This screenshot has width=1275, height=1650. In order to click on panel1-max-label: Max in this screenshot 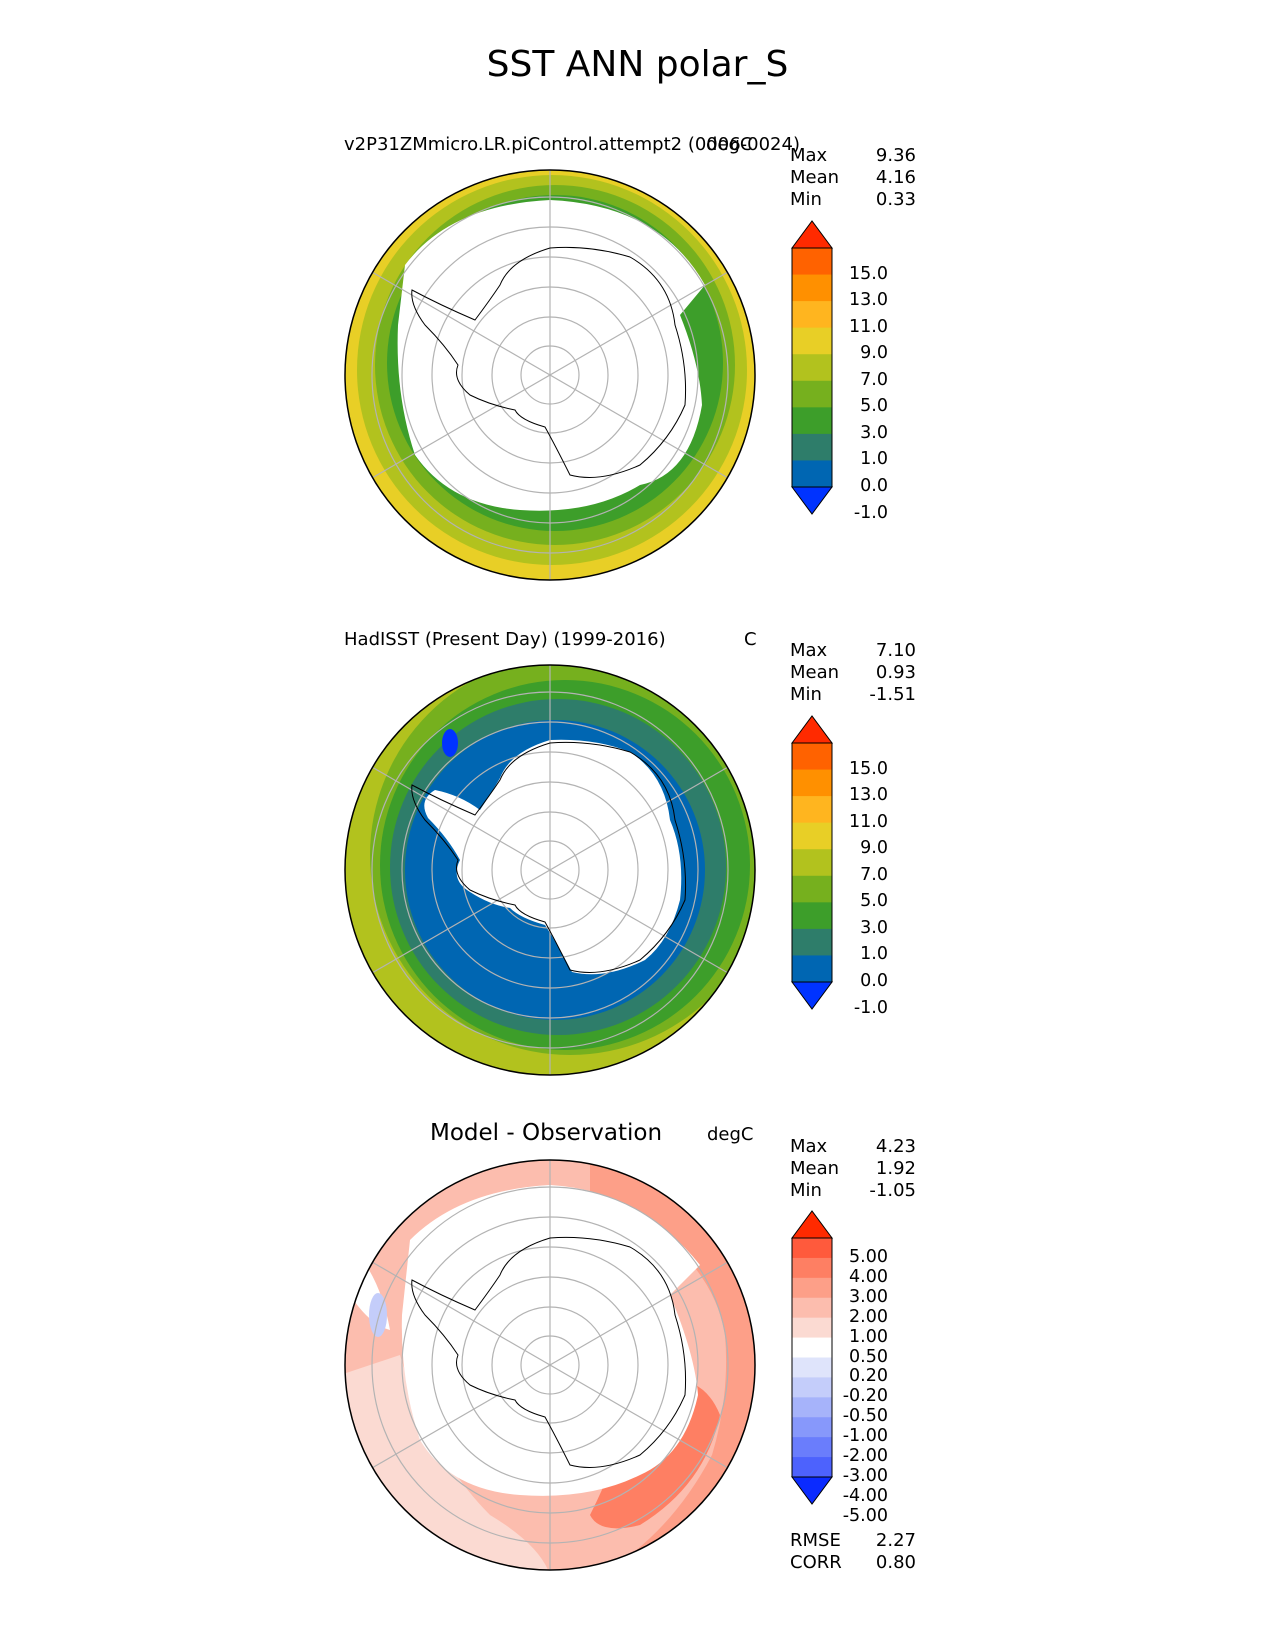, I will do `click(809, 155)`.